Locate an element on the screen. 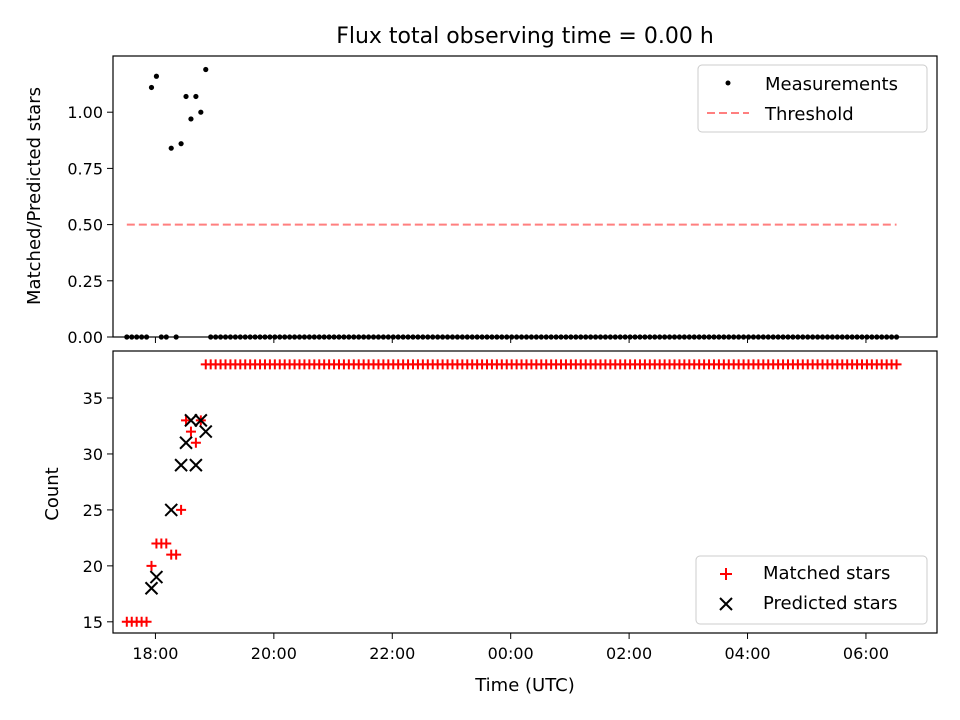 The height and width of the screenshot is (720, 960). x-tick-label: 00:00 is located at coordinates (511, 653).